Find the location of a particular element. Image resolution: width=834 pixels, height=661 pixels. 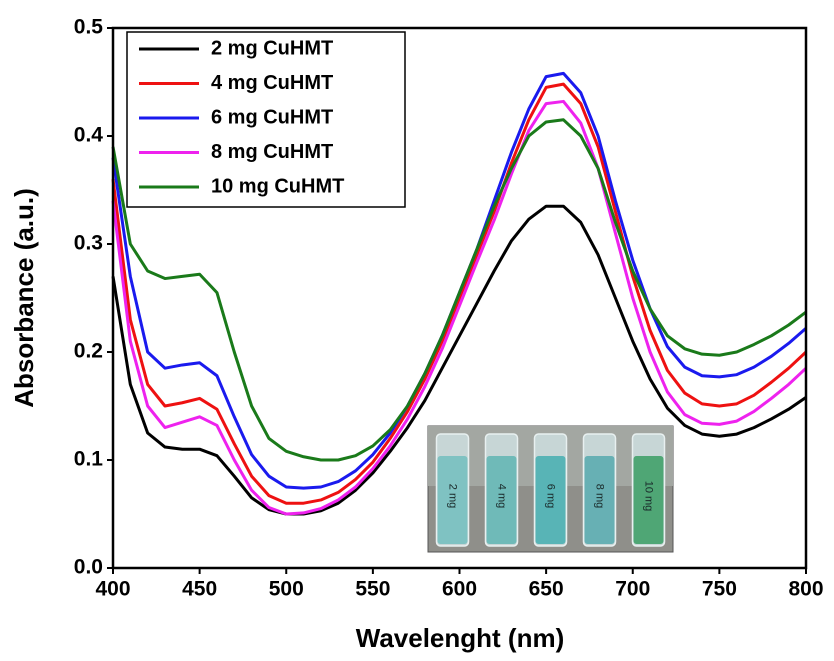

x-tick-label: 450 is located at coordinates (199, 589).